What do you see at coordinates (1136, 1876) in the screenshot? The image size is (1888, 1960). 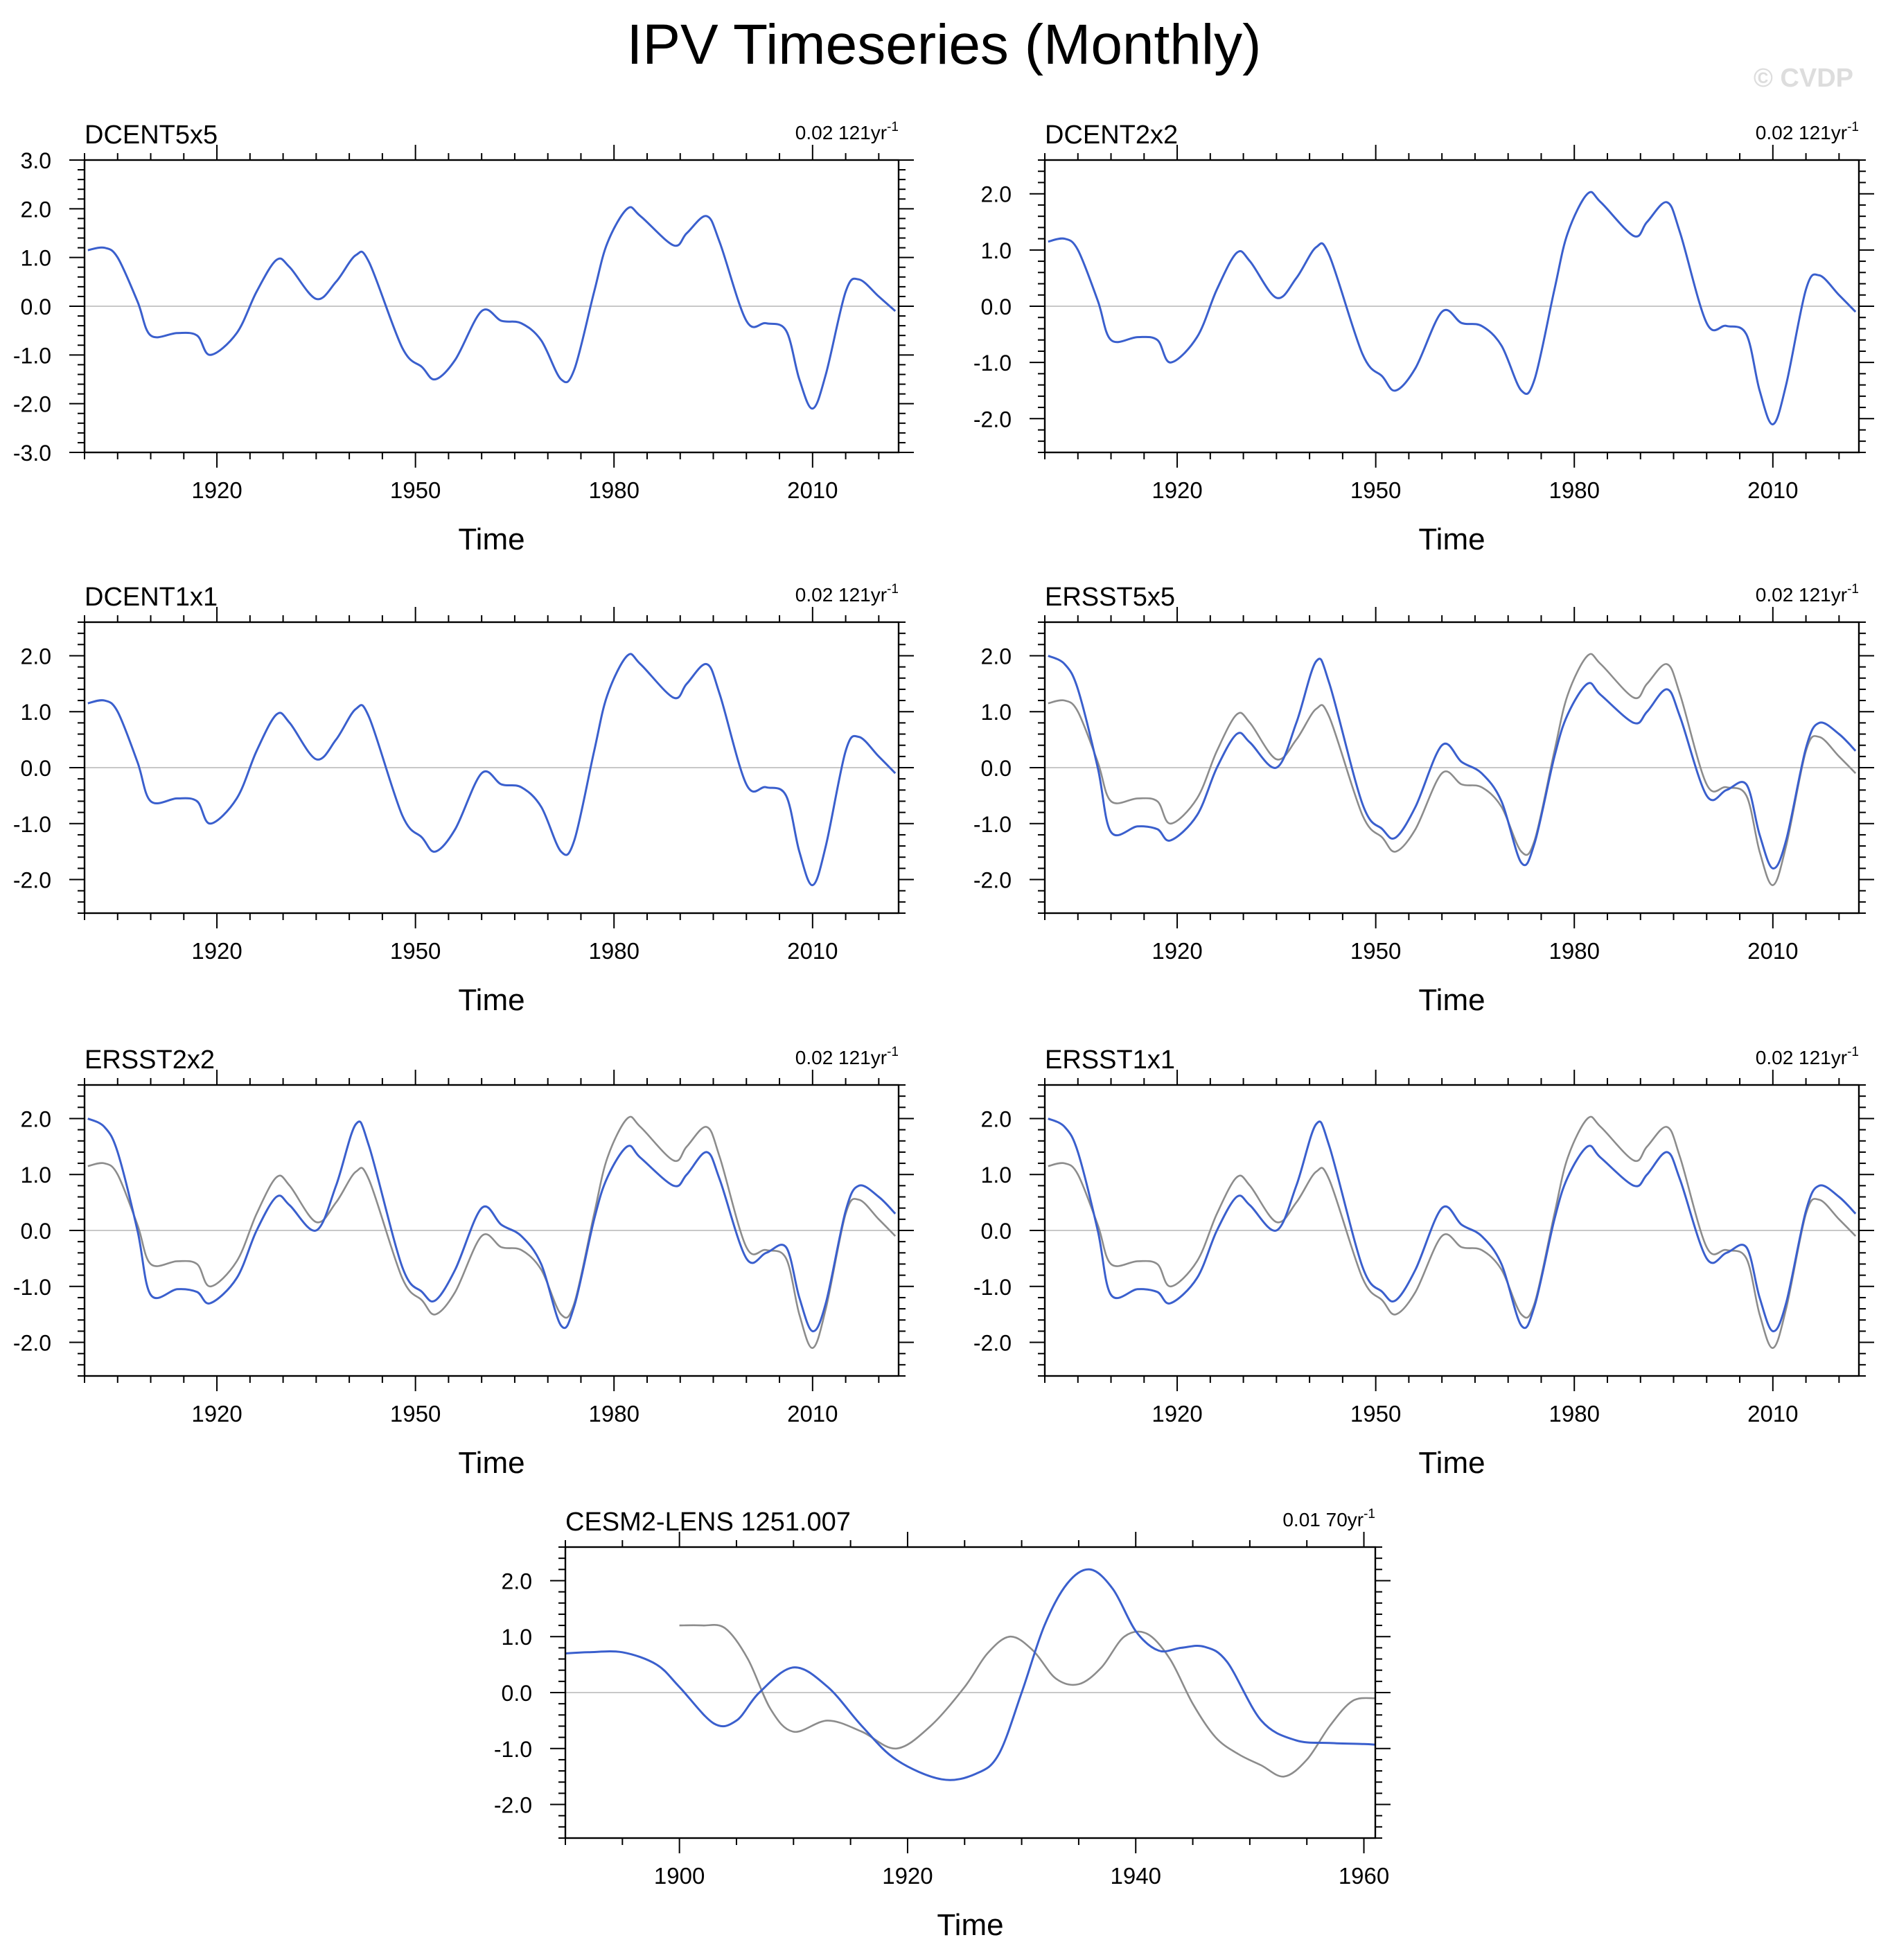 I see `x-tick-label: 1940` at bounding box center [1136, 1876].